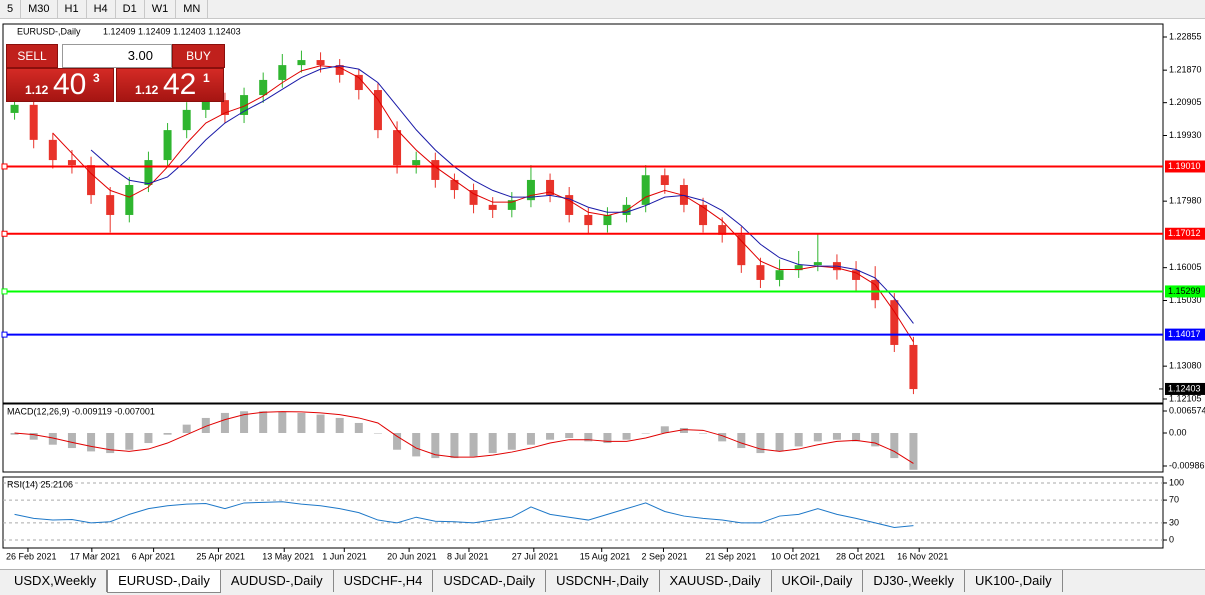  I want to click on y-tick-label: 1.12105, so click(1185, 398).